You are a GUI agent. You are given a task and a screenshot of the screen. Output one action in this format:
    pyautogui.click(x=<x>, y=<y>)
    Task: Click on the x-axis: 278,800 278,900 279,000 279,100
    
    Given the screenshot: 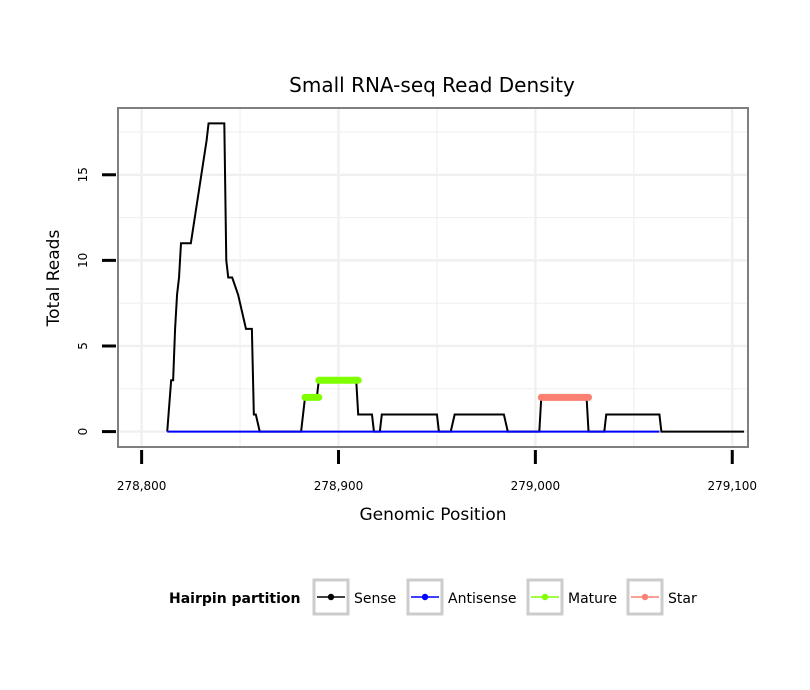 What is the action you would take?
    pyautogui.click(x=437, y=471)
    